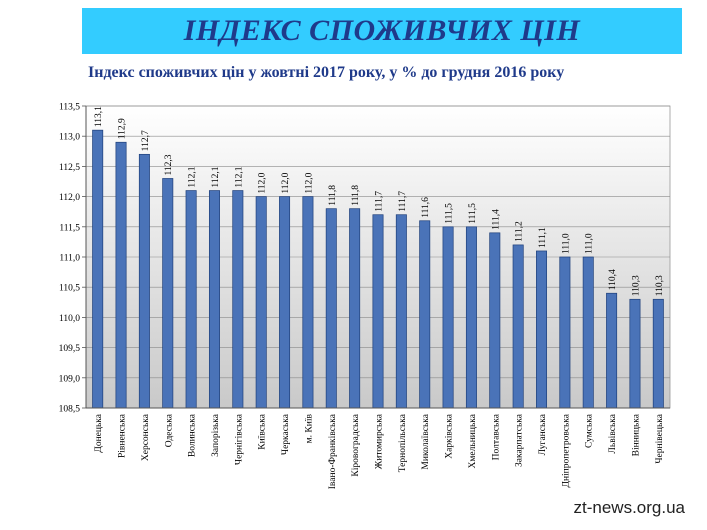 The height and width of the screenshot is (530, 707). What do you see at coordinates (216, 435) in the screenshot?
I see `category-label: Запорізька` at bounding box center [216, 435].